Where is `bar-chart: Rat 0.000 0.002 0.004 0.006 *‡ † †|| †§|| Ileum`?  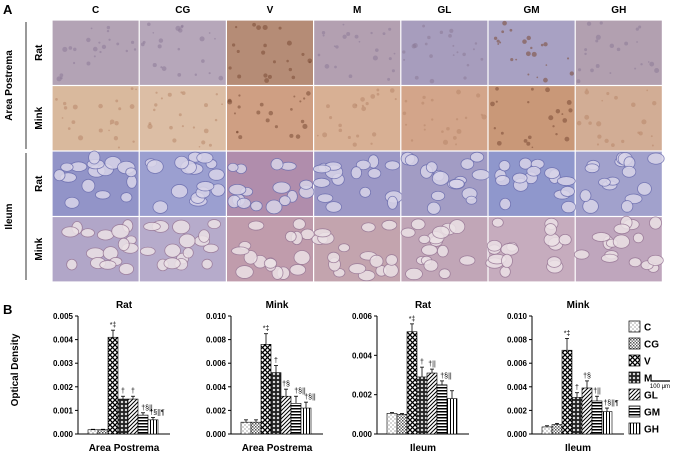 bar-chart: Rat 0.000 0.002 0.004 0.006 *‡ † †|| †§|| Ileum is located at coordinates (410, 377).